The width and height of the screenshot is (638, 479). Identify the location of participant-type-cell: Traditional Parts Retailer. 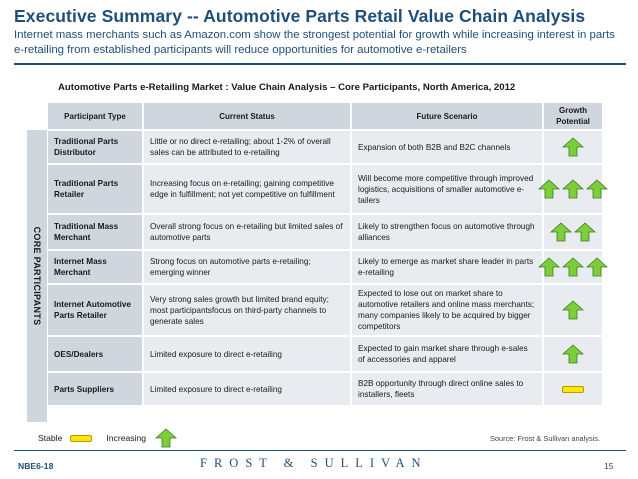
(96, 189).